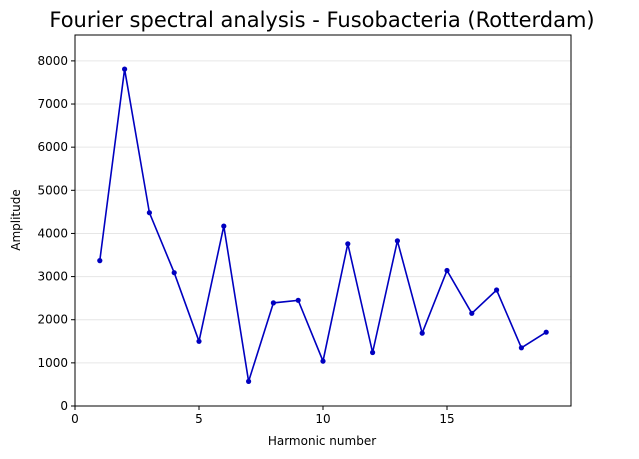 This screenshot has height=459, width=639. I want to click on y-tick-label: 5000, so click(52, 190).